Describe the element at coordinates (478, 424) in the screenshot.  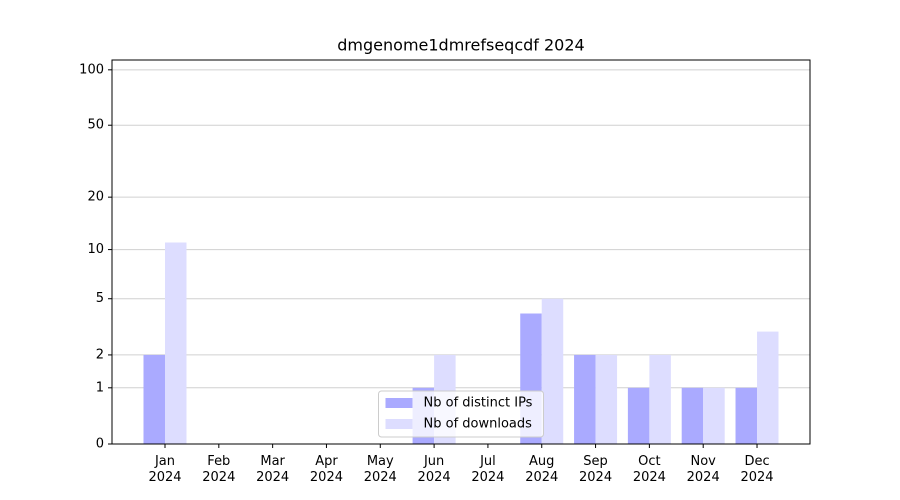
I see `legend-label: Nb of downloads` at that location.